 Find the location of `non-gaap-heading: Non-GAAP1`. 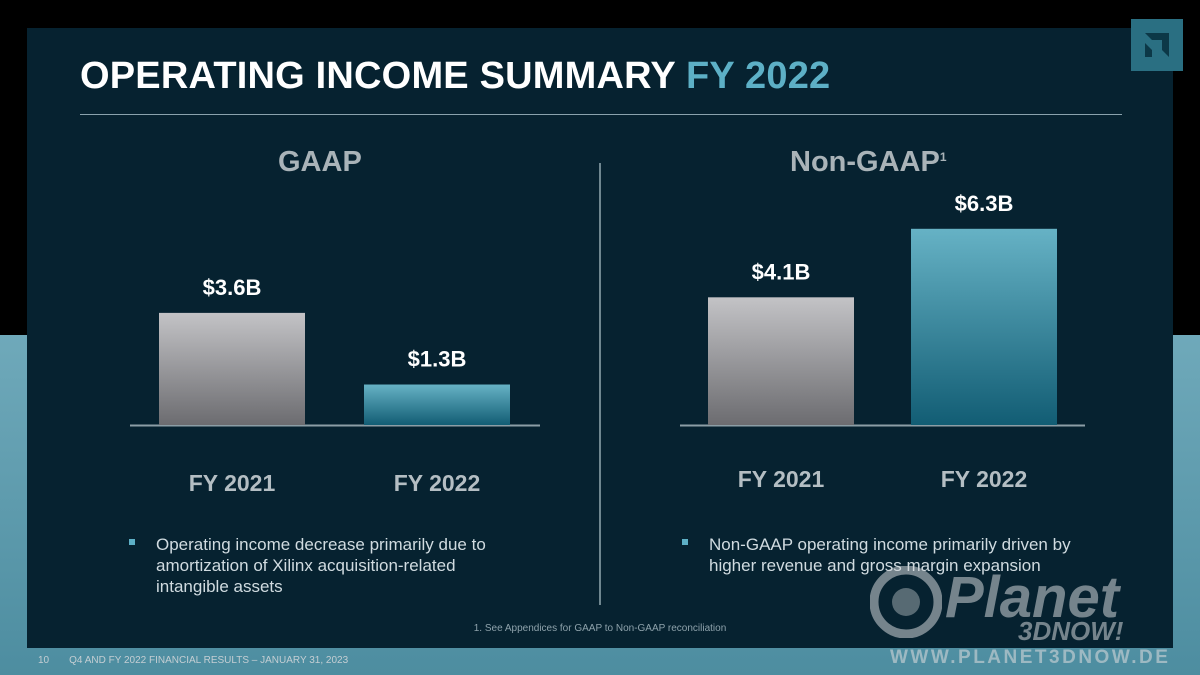

non-gaap-heading: Non-GAAP1 is located at coordinates (868, 162).